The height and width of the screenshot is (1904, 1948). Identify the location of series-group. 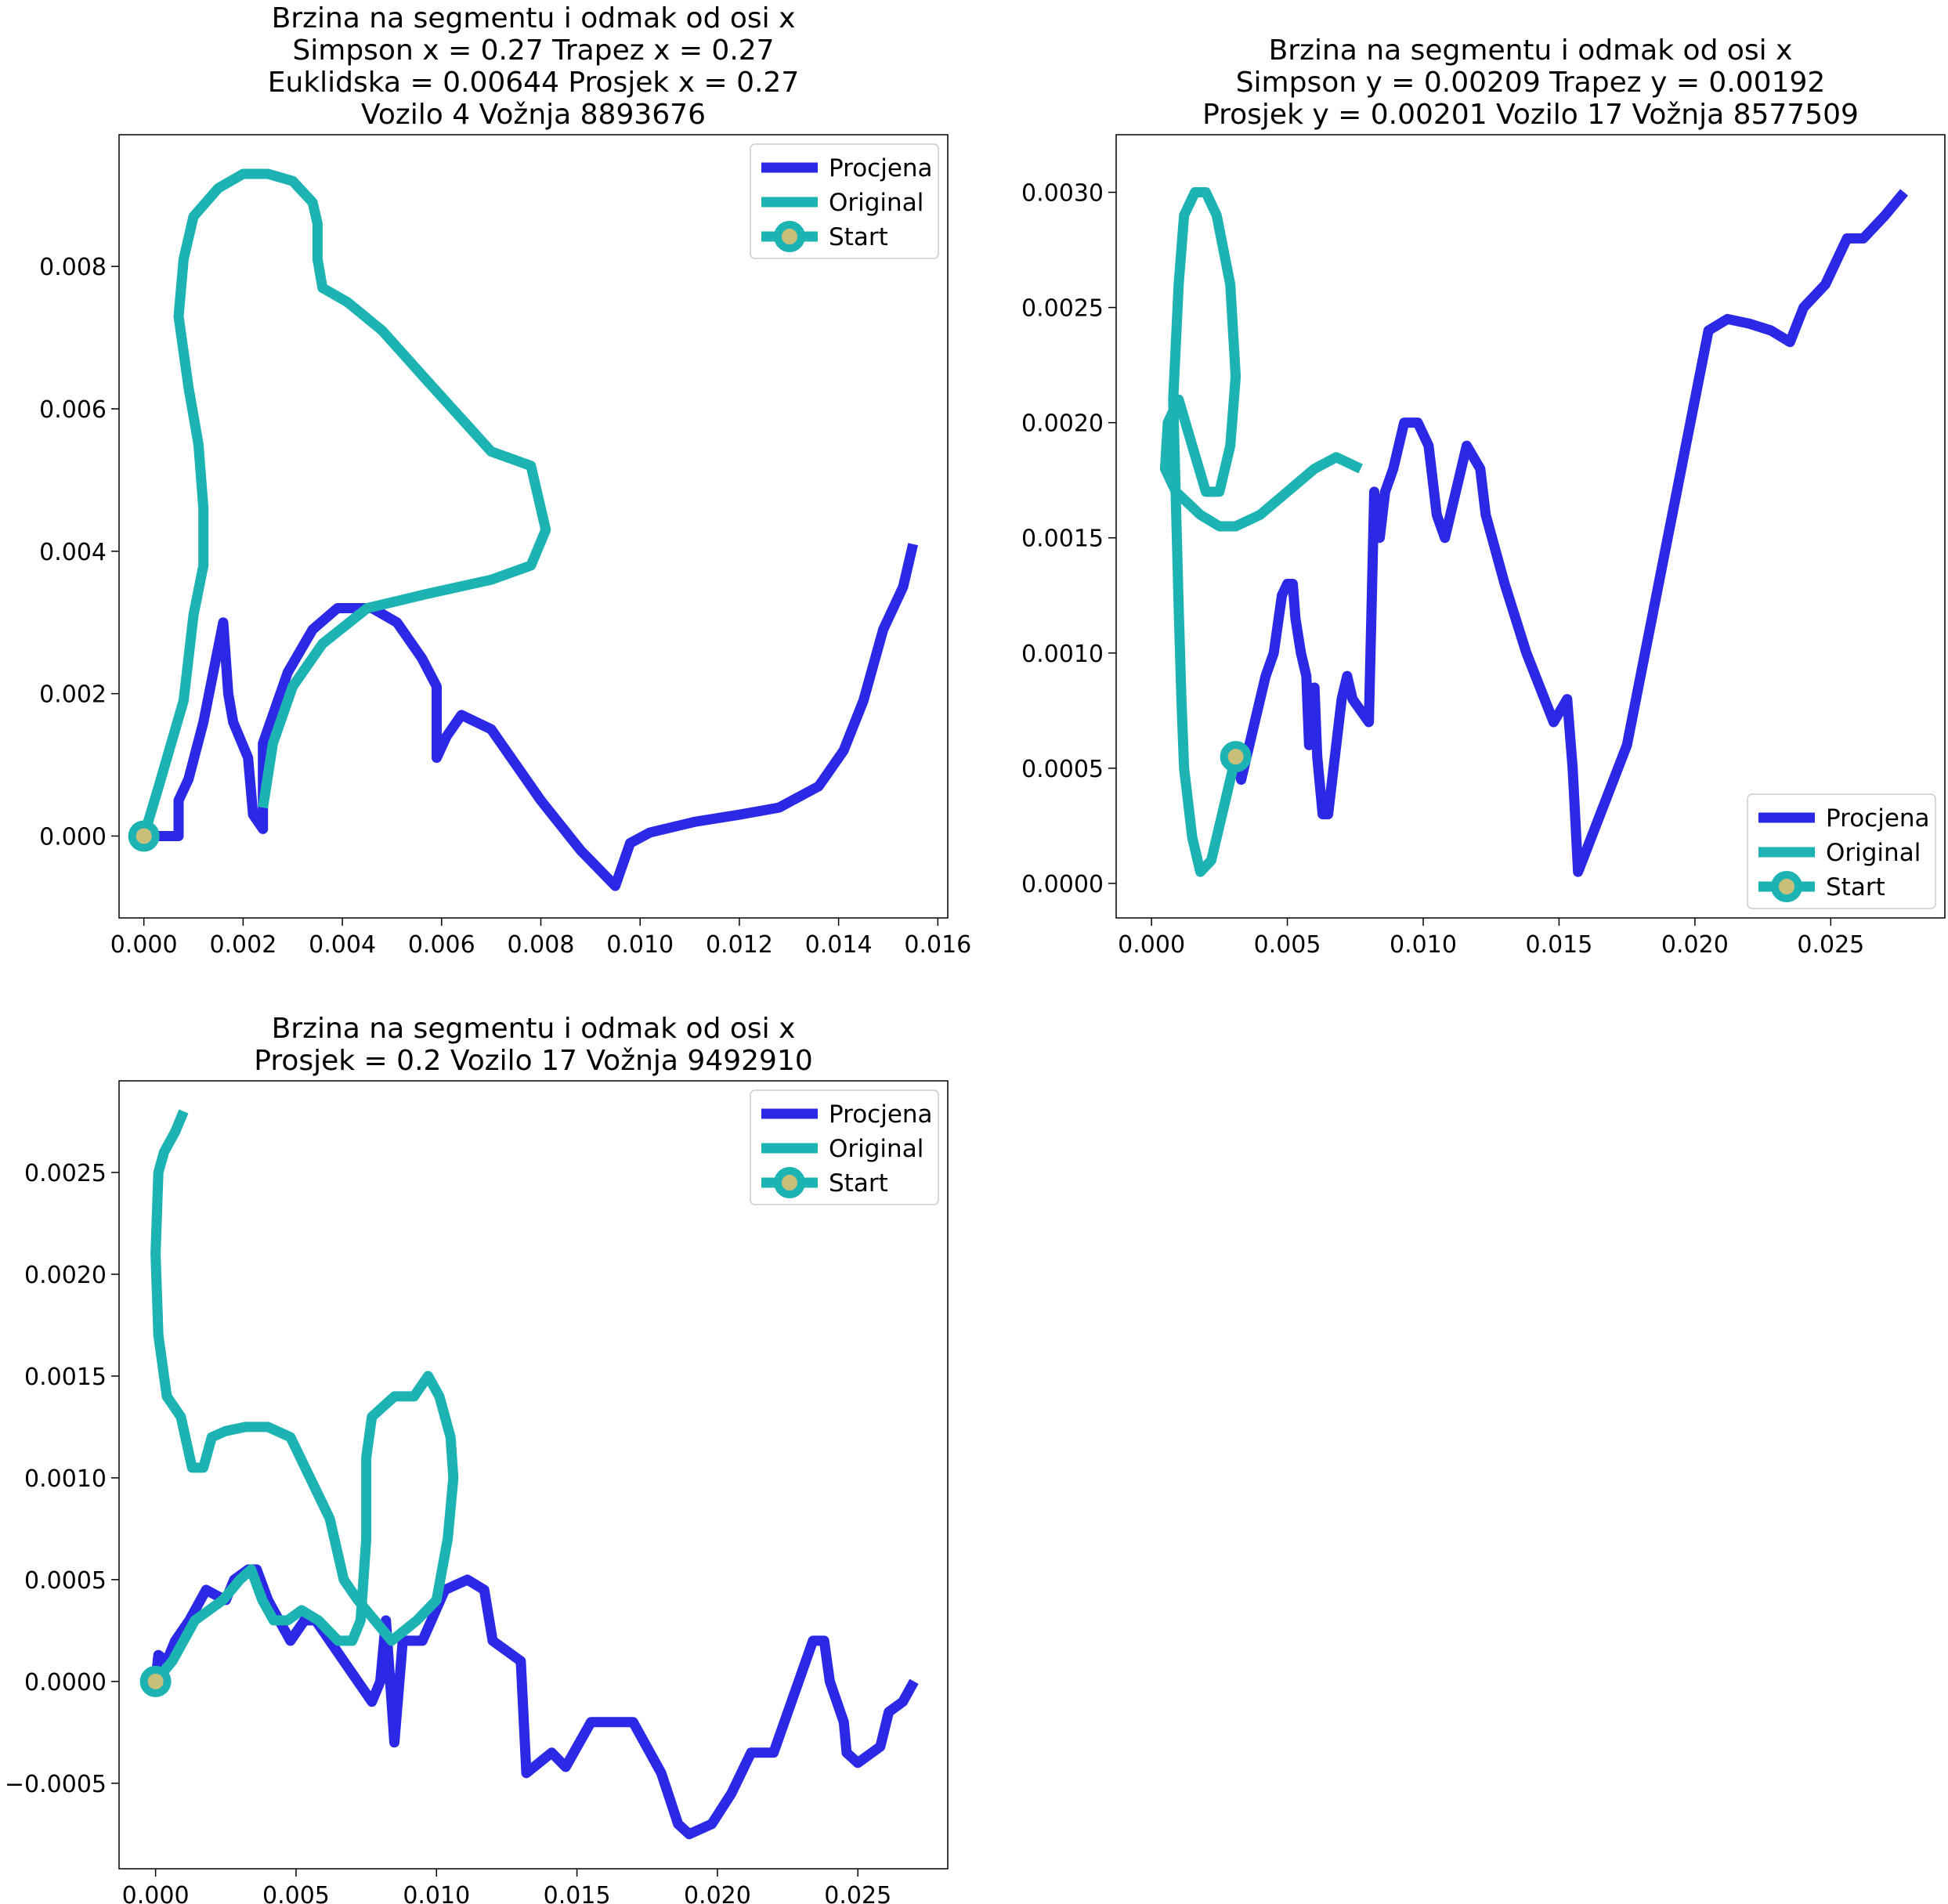
(1534, 532).